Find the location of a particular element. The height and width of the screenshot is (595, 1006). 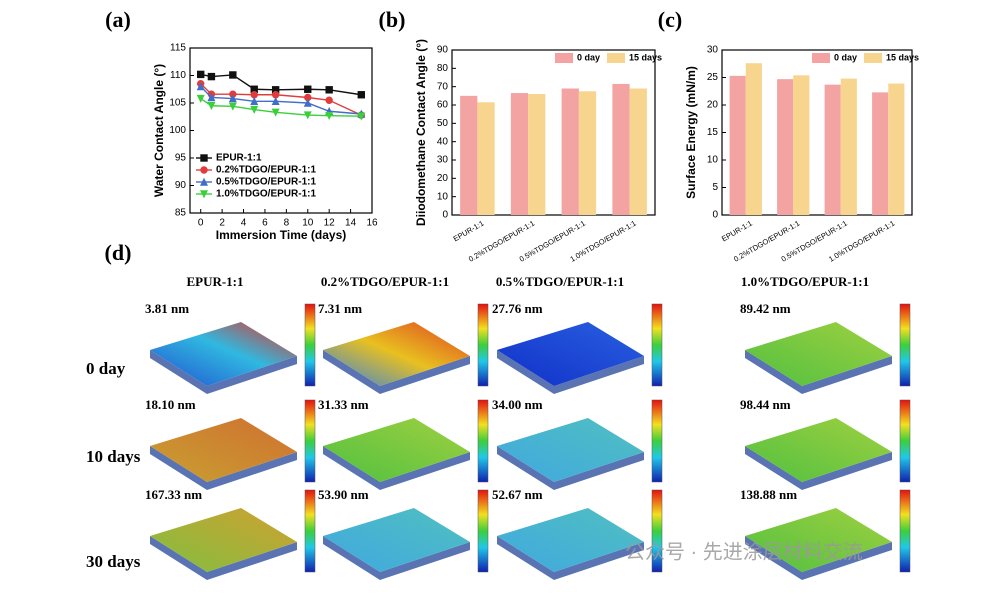

watermark: 公众号 · 先进涂层材料交流 is located at coordinates (744, 551).